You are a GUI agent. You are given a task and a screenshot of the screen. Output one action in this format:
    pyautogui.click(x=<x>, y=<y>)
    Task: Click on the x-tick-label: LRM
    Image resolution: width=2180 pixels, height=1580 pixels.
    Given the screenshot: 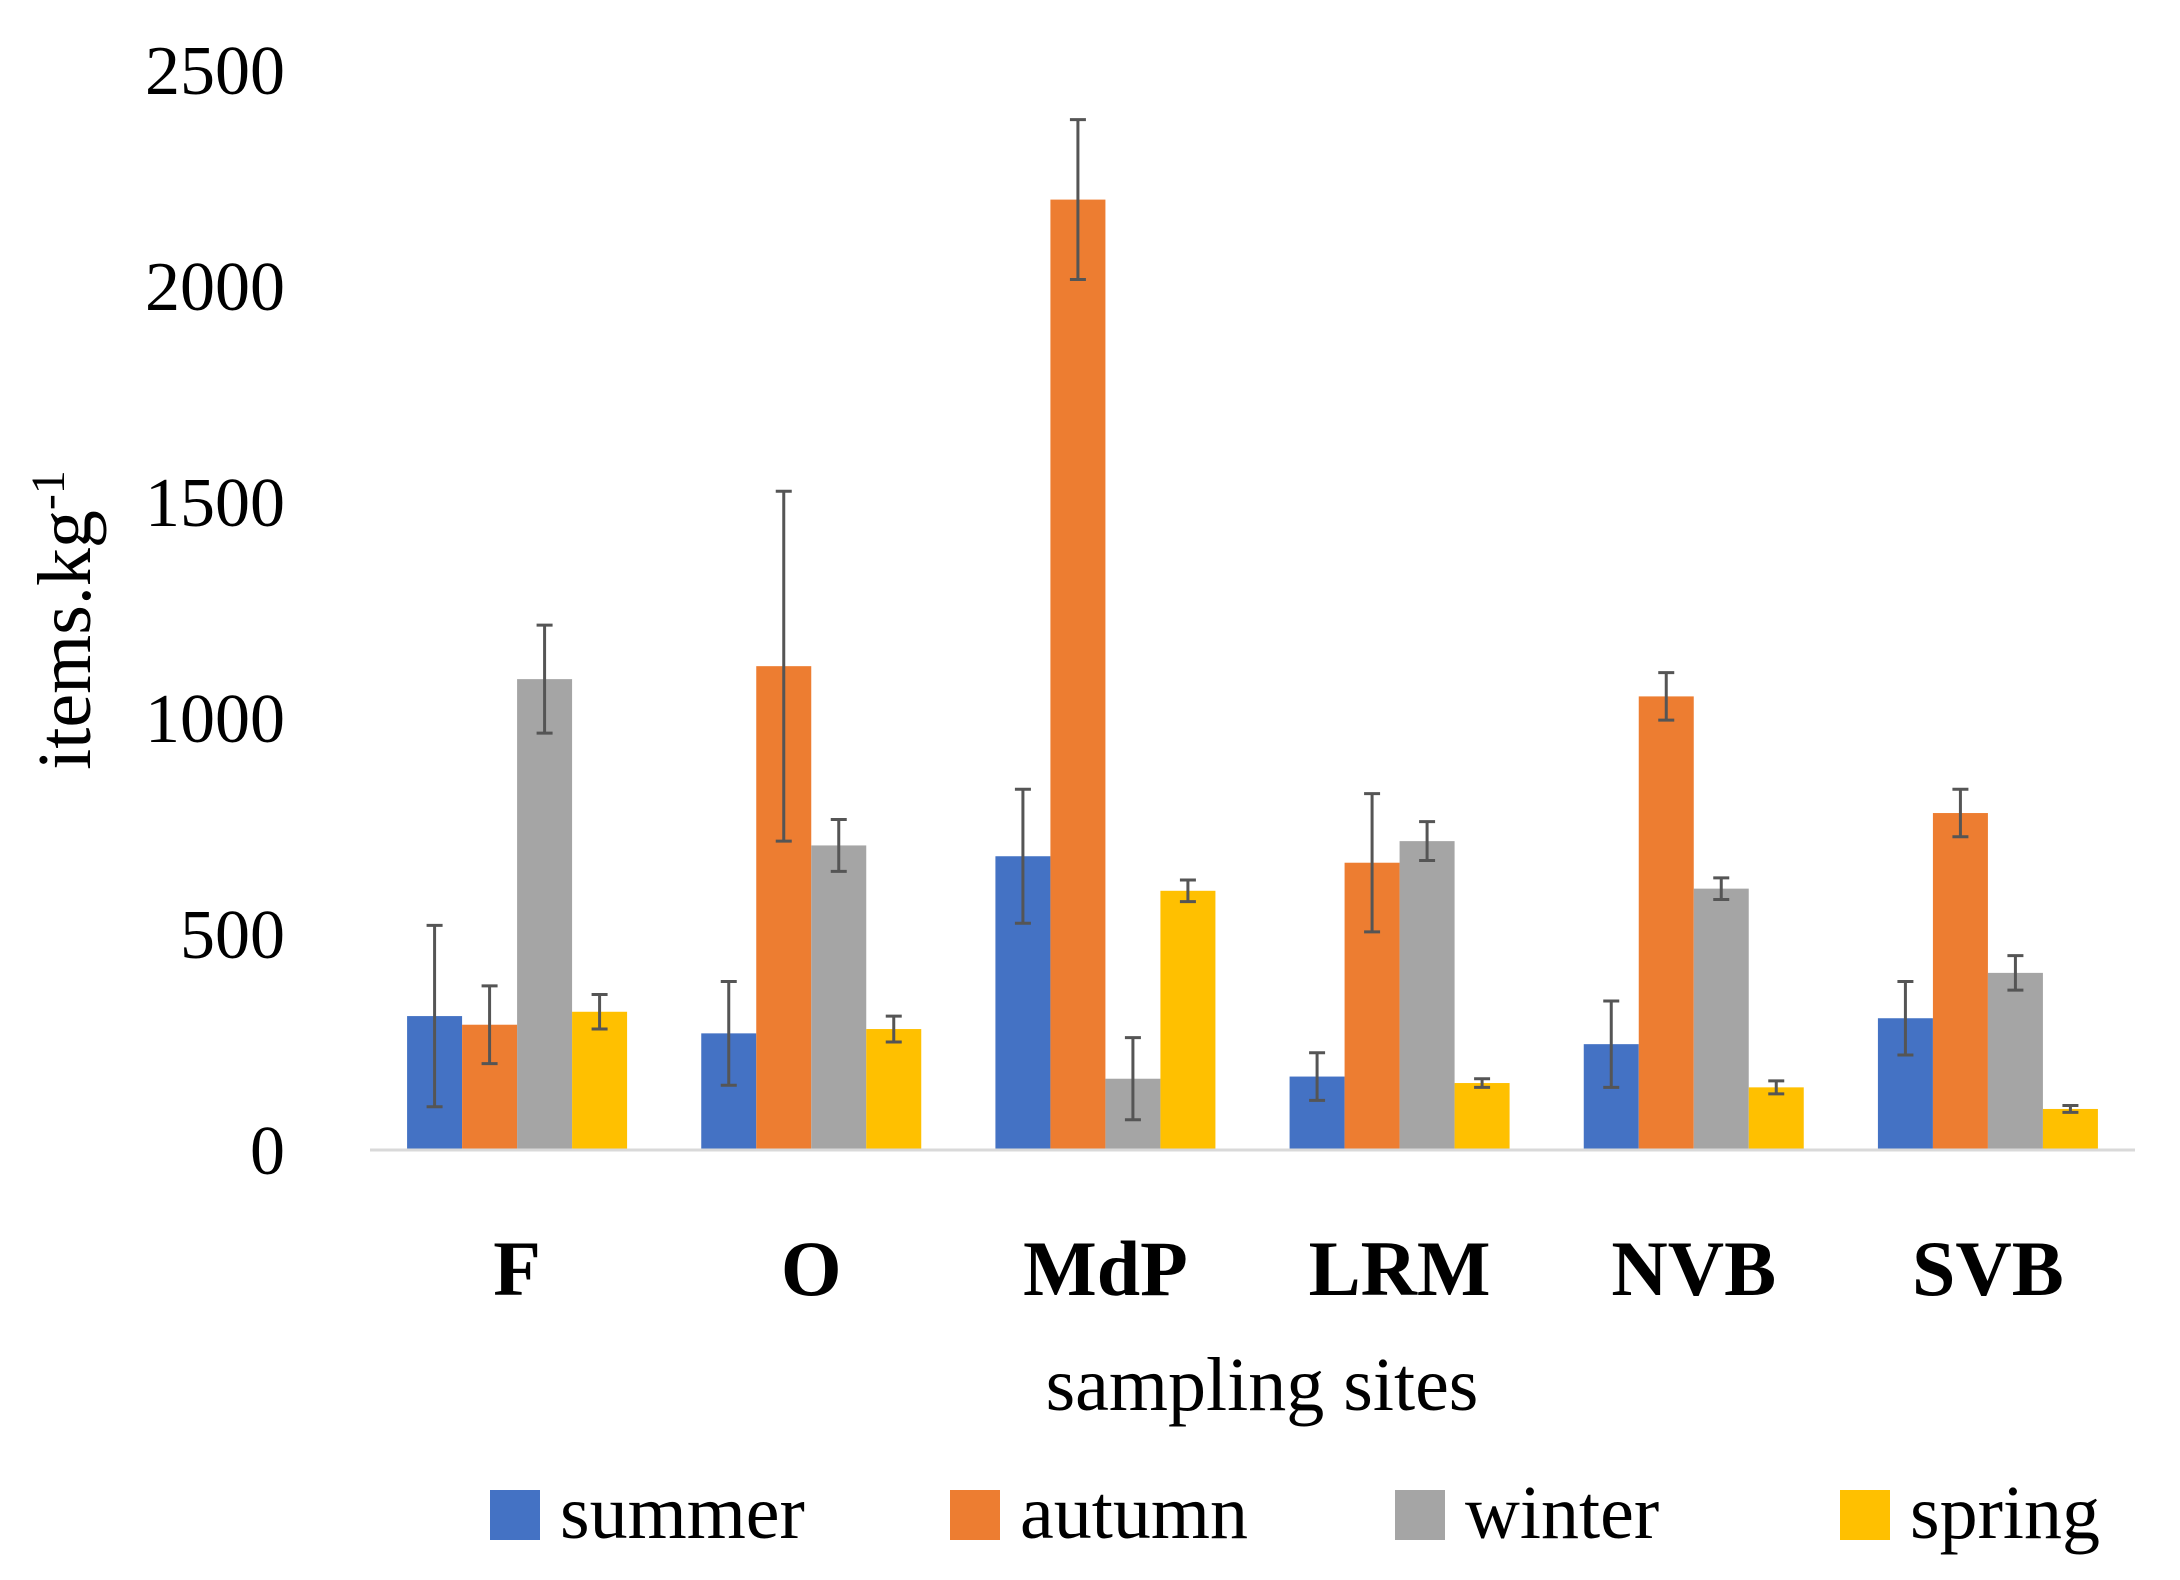 What is the action you would take?
    pyautogui.click(x=1400, y=1268)
    